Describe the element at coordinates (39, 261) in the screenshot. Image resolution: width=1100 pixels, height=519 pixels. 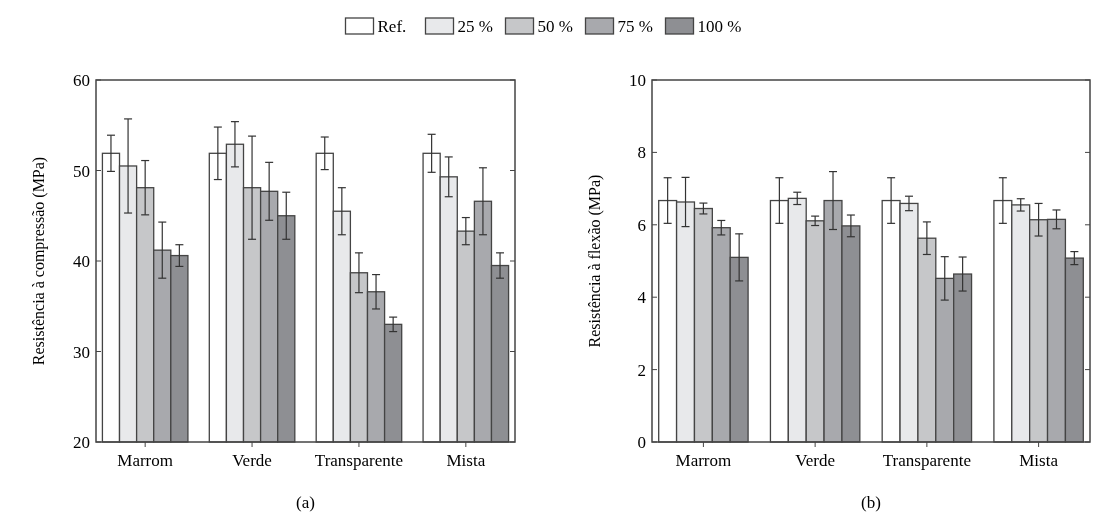
I see `y-axis-title: Resistência à compressão (MPa)` at that location.